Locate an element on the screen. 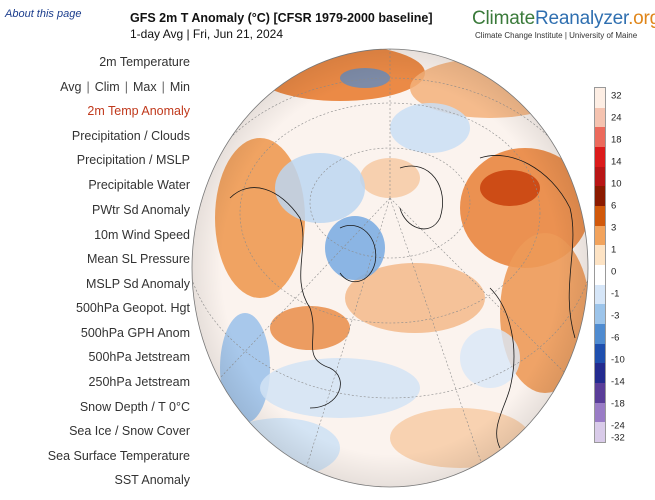 The width and height of the screenshot is (655, 500). menu-item-snow-depth: Snow Depth / T 0°C is located at coordinates (134, 407).